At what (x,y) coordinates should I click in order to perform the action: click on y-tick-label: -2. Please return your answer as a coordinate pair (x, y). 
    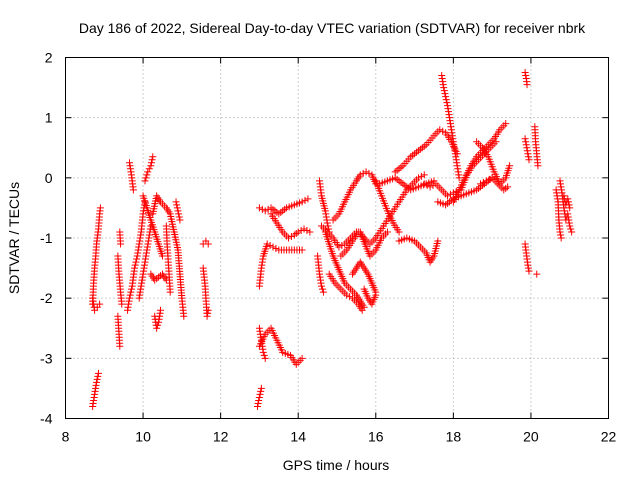
    Looking at the image, I should click on (46, 298).